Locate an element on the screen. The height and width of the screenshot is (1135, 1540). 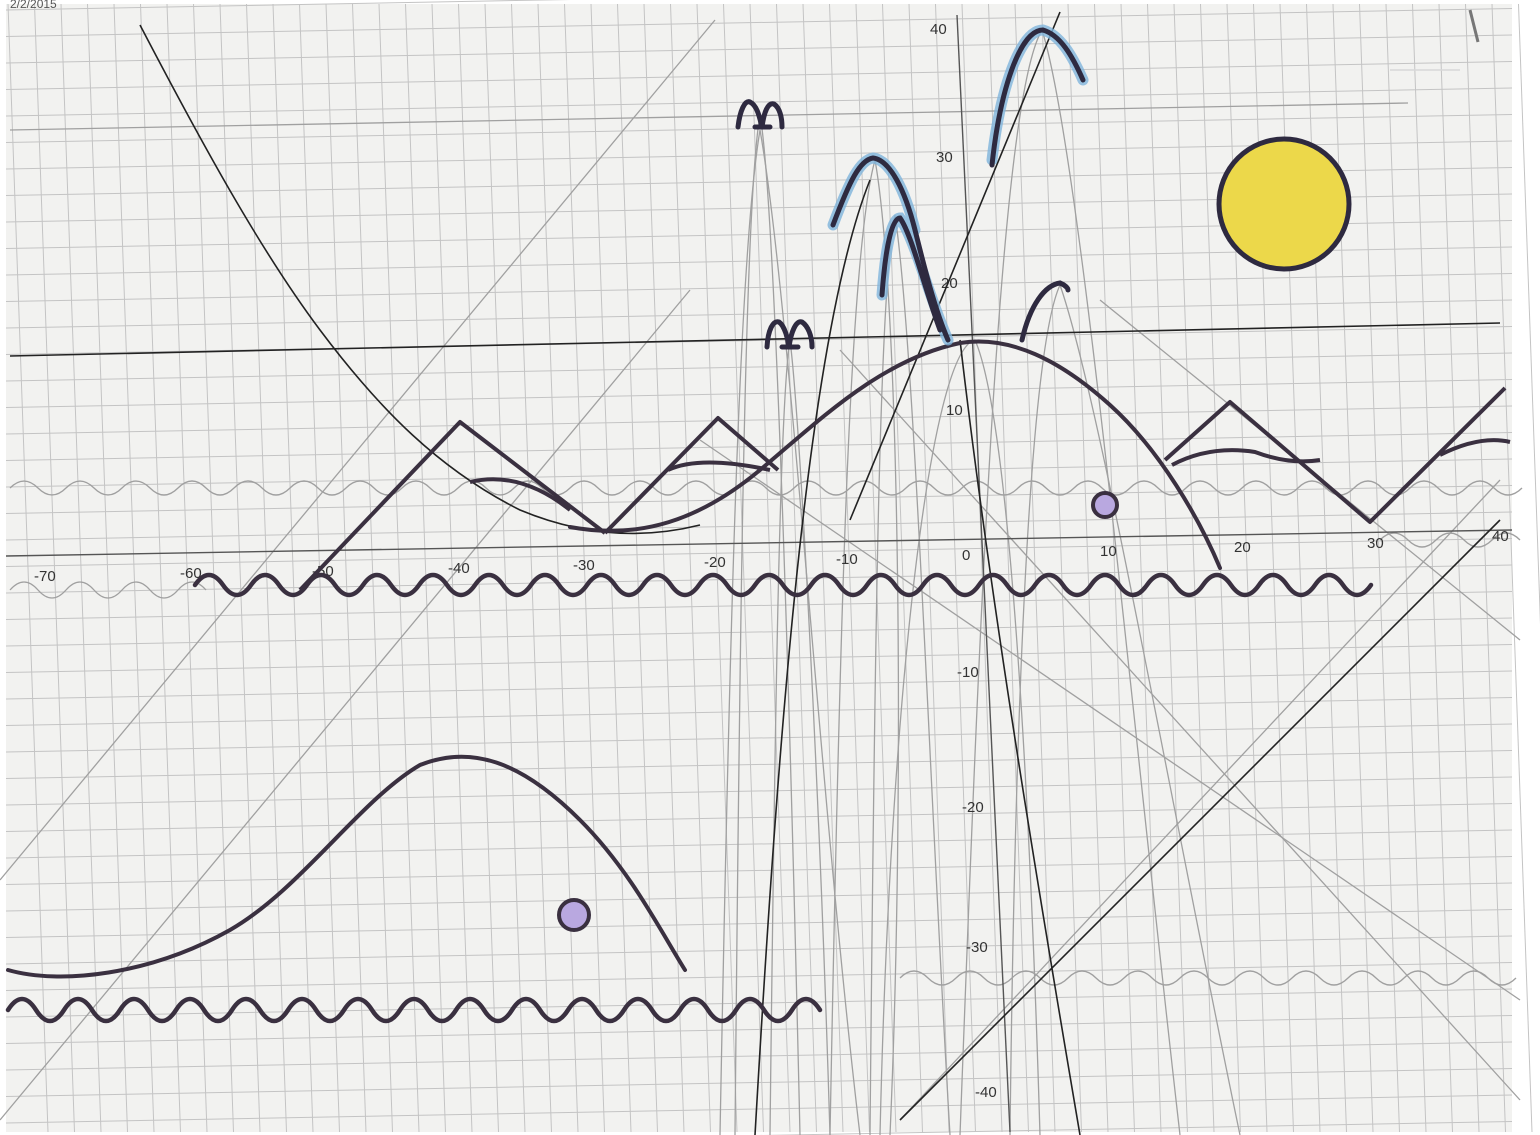
pencil-wave-lower is located at coordinates (1208, 978).